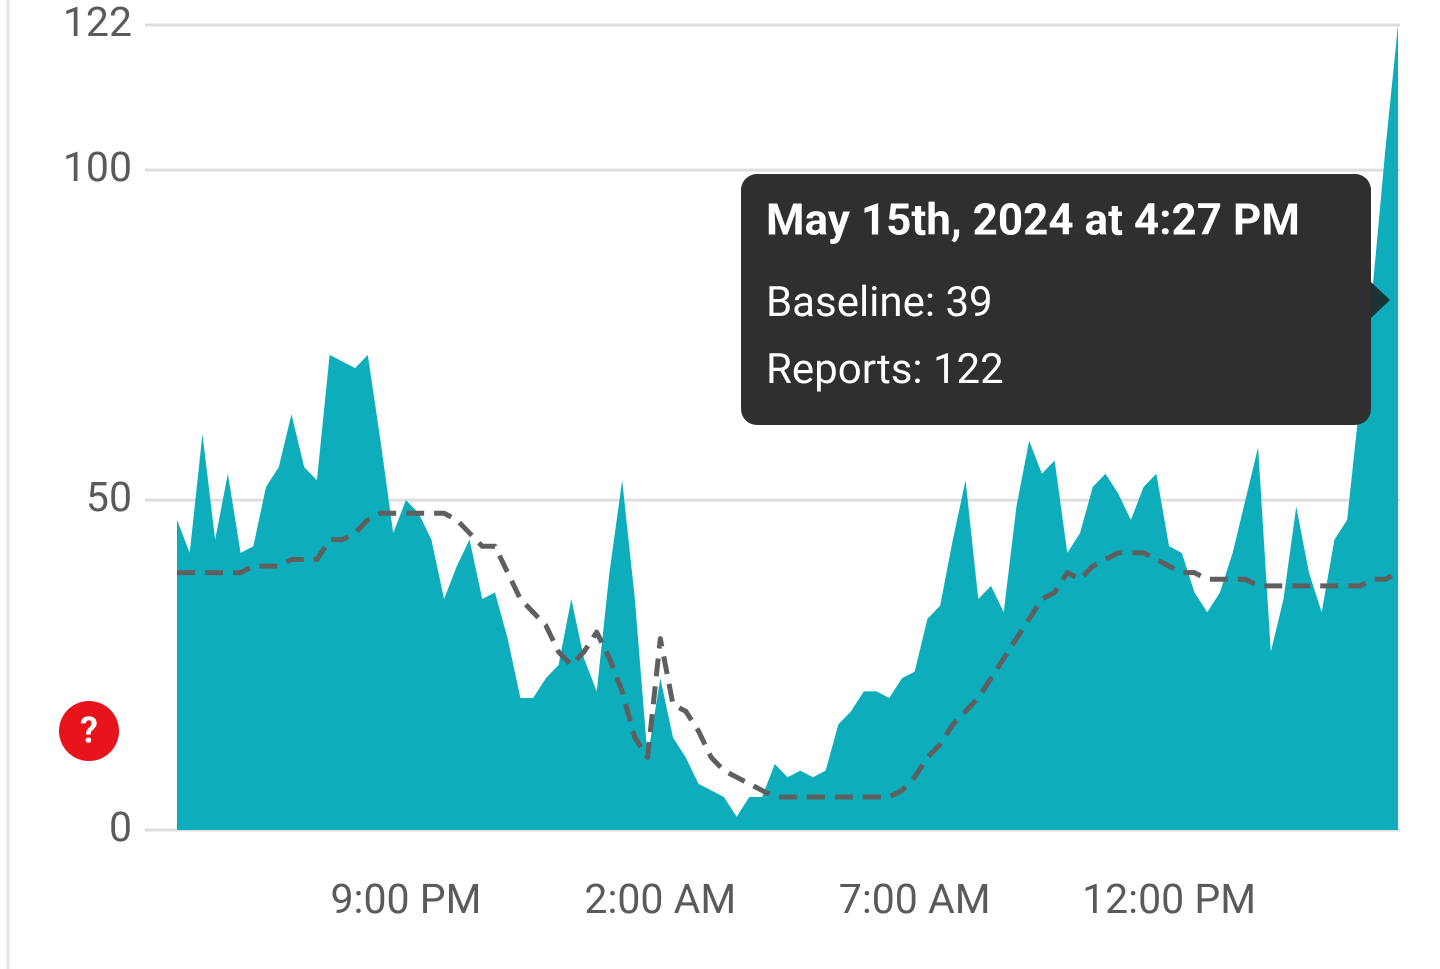  I want to click on tooltip-pointer, so click(1380, 300).